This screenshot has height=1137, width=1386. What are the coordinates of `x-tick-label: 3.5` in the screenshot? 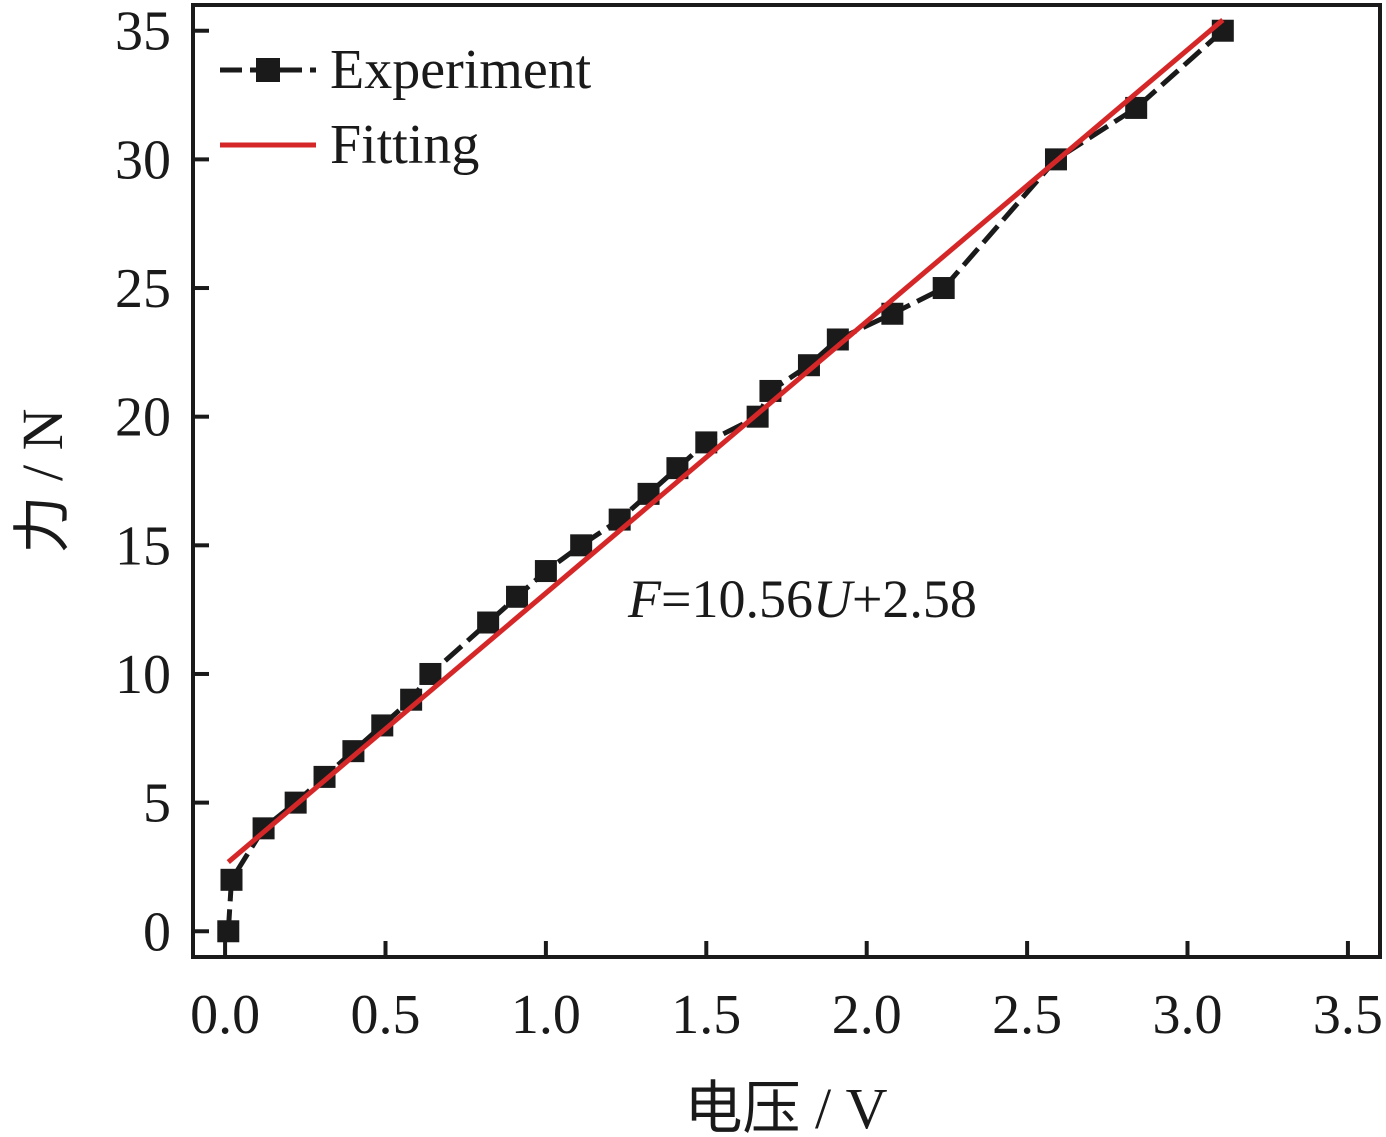 It's located at (1348, 1015).